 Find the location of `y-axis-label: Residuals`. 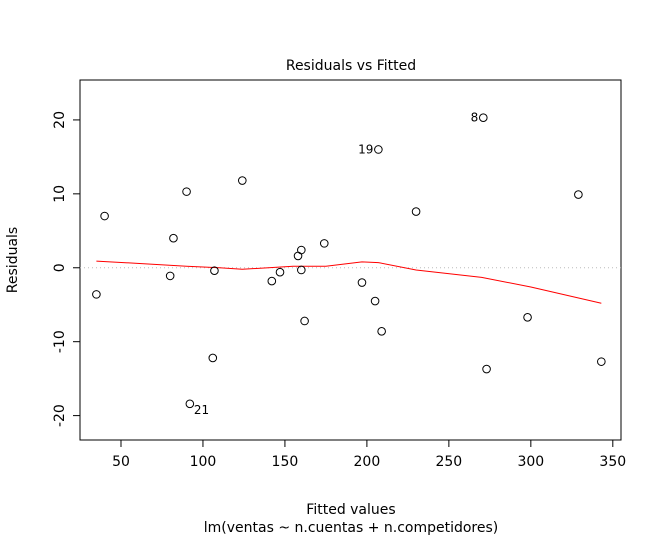

y-axis-label: Residuals is located at coordinates (13, 260).